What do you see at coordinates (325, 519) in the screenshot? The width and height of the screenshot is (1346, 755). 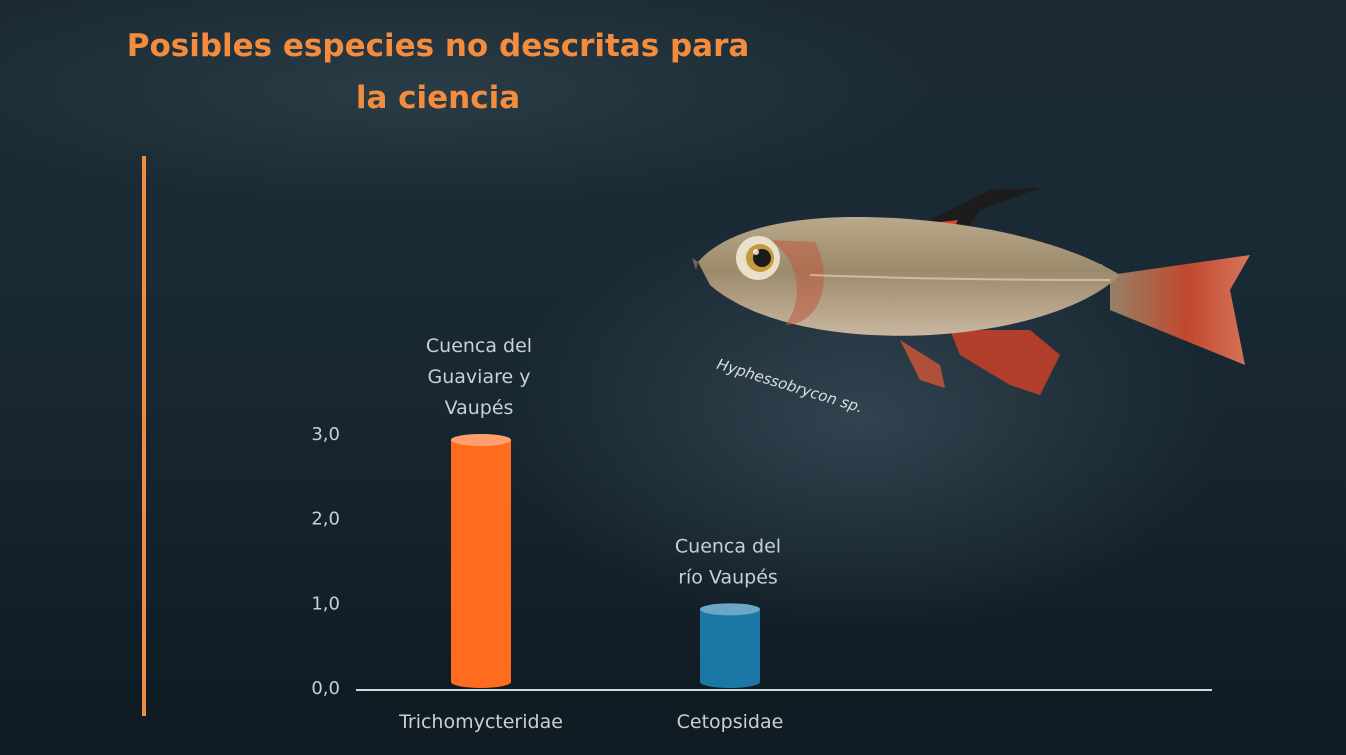 I see `y-tick-label: 2,0` at bounding box center [325, 519].